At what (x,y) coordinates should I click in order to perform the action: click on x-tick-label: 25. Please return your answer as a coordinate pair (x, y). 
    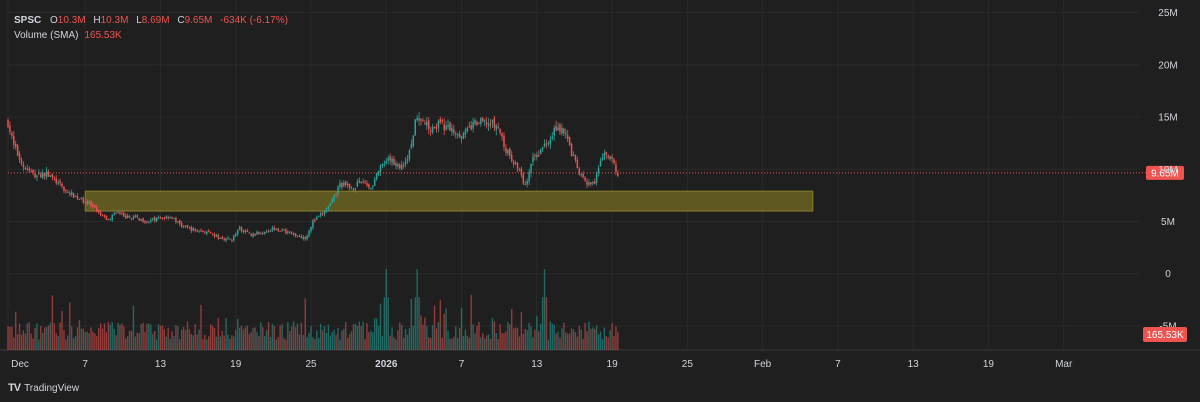
    Looking at the image, I should click on (688, 364).